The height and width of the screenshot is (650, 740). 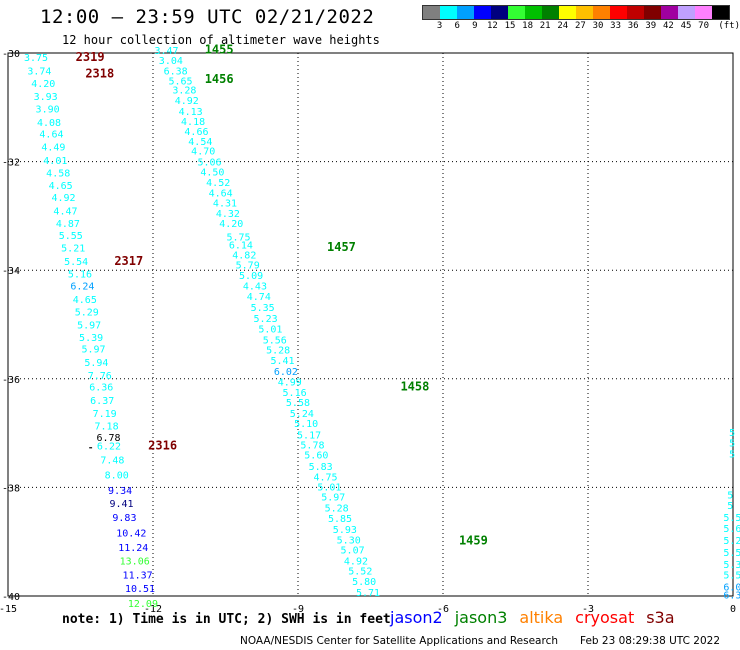 What do you see at coordinates (528, 26) in the screenshot?
I see `colorbar-label: 18` at bounding box center [528, 26].